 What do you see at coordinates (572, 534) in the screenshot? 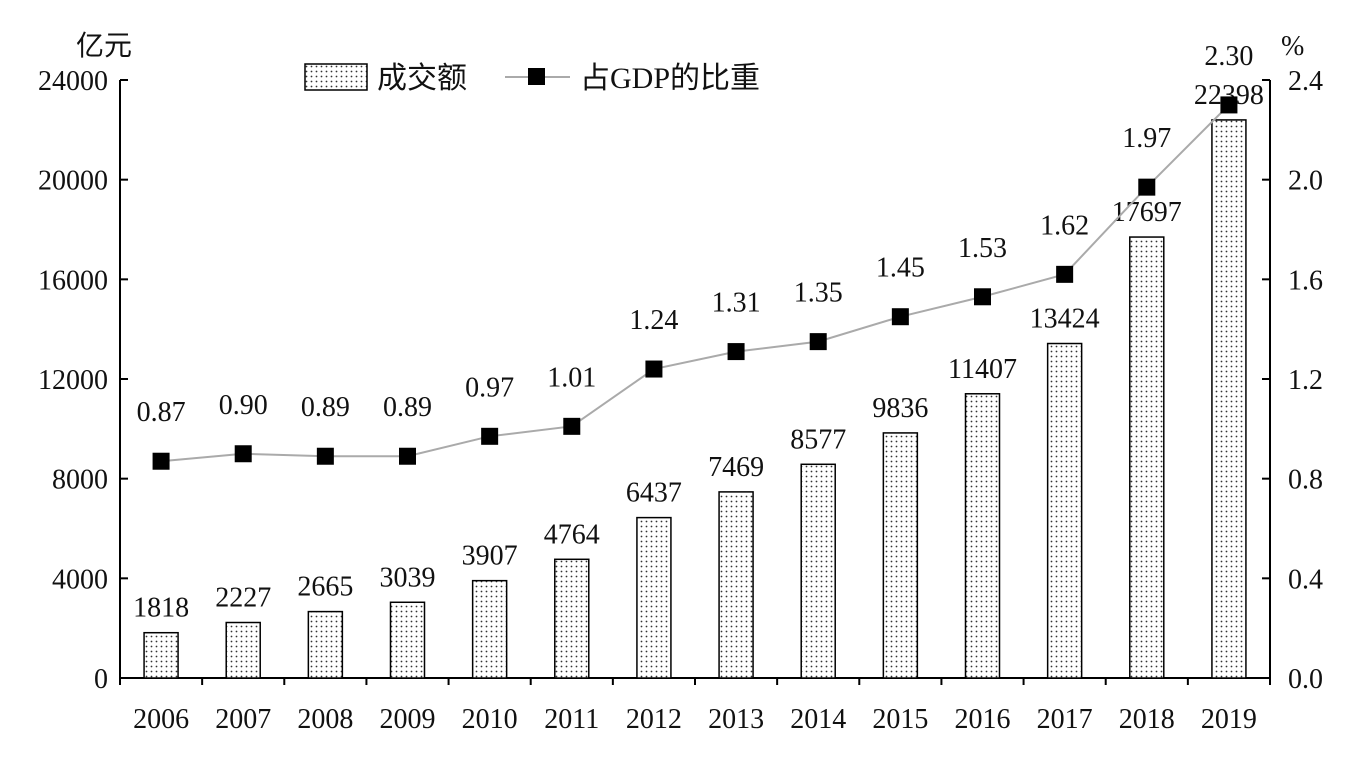
I see `bar-value-label: 4764` at bounding box center [572, 534].